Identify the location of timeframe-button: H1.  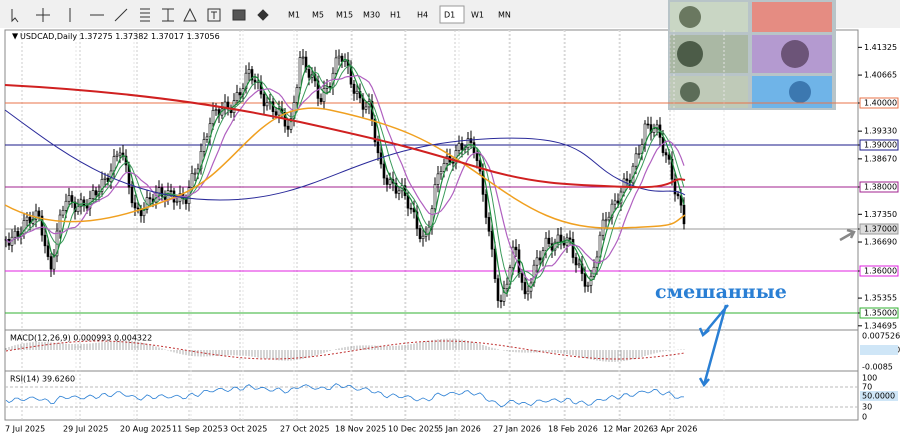
(395, 15).